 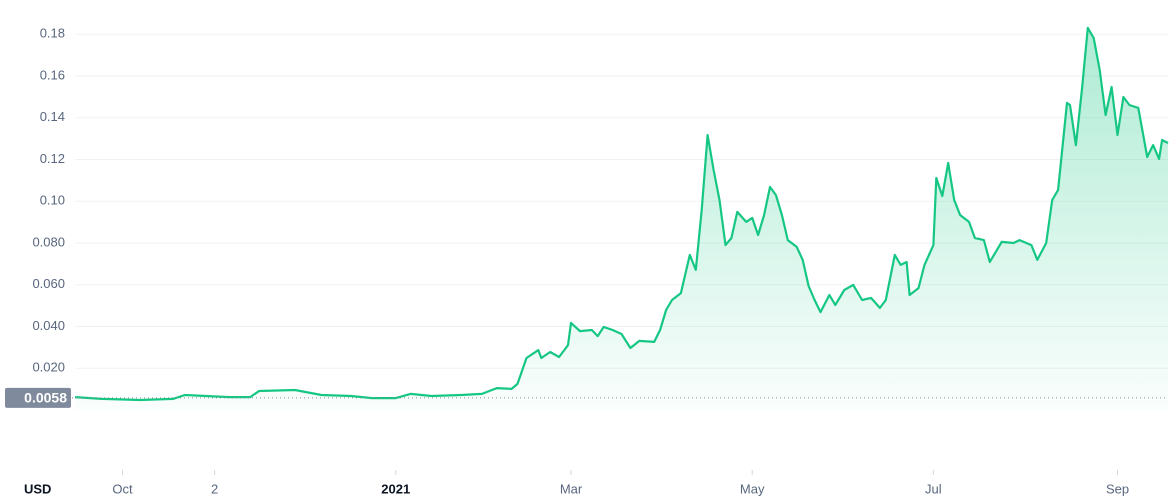 What do you see at coordinates (52, 33) in the screenshot?
I see `y-tick-label: 0.18` at bounding box center [52, 33].